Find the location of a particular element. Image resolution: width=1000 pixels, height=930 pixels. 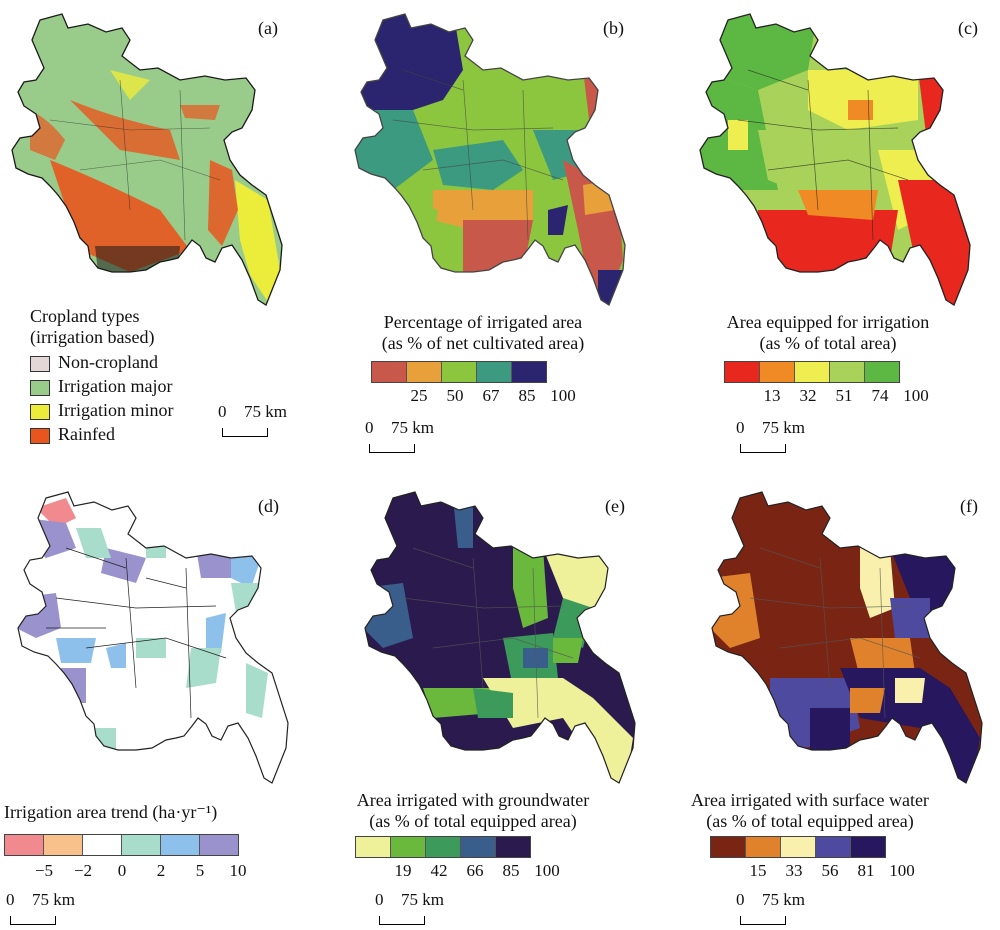

legend-item-rainfed: Rainfed is located at coordinates (101, 434).